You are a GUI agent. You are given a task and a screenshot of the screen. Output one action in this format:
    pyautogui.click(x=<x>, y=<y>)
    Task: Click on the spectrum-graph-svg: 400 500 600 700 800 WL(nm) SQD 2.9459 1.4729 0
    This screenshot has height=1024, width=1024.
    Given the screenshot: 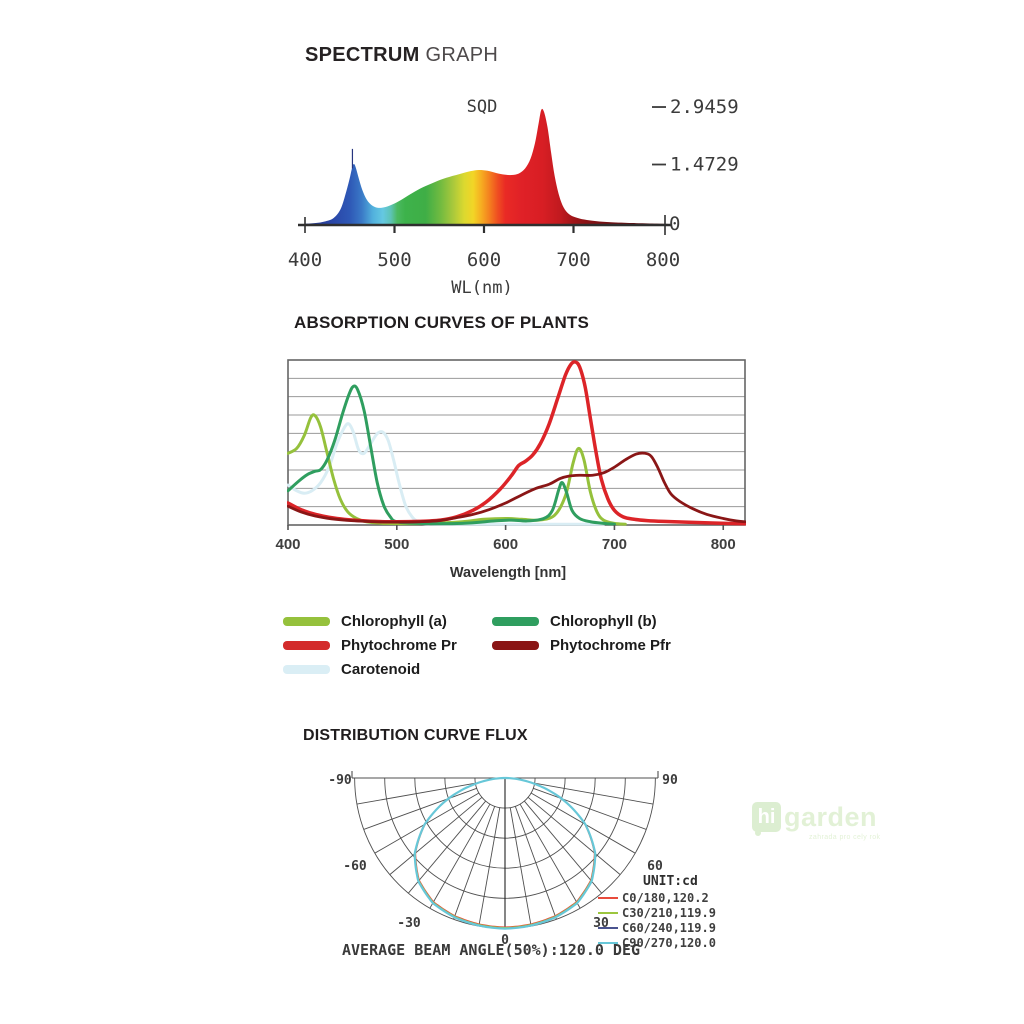 What is the action you would take?
    pyautogui.click(x=513, y=197)
    